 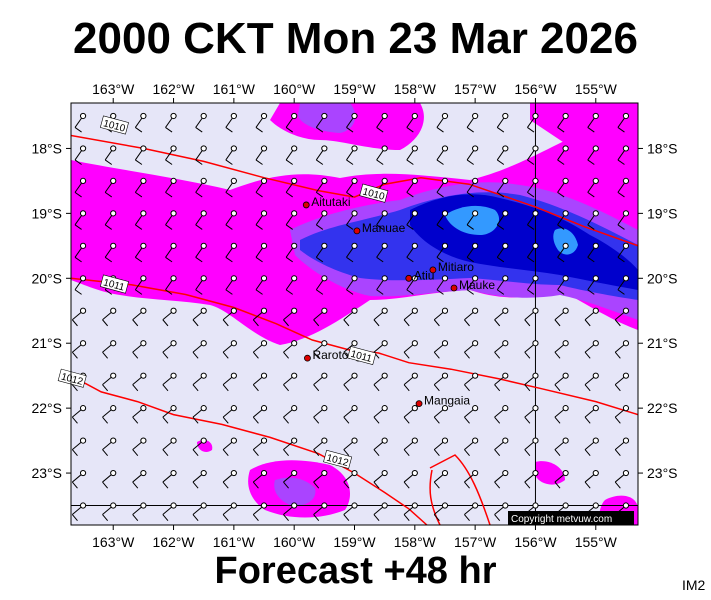 I want to click on lat-tick-label-right: 20°S, so click(x=662, y=278).